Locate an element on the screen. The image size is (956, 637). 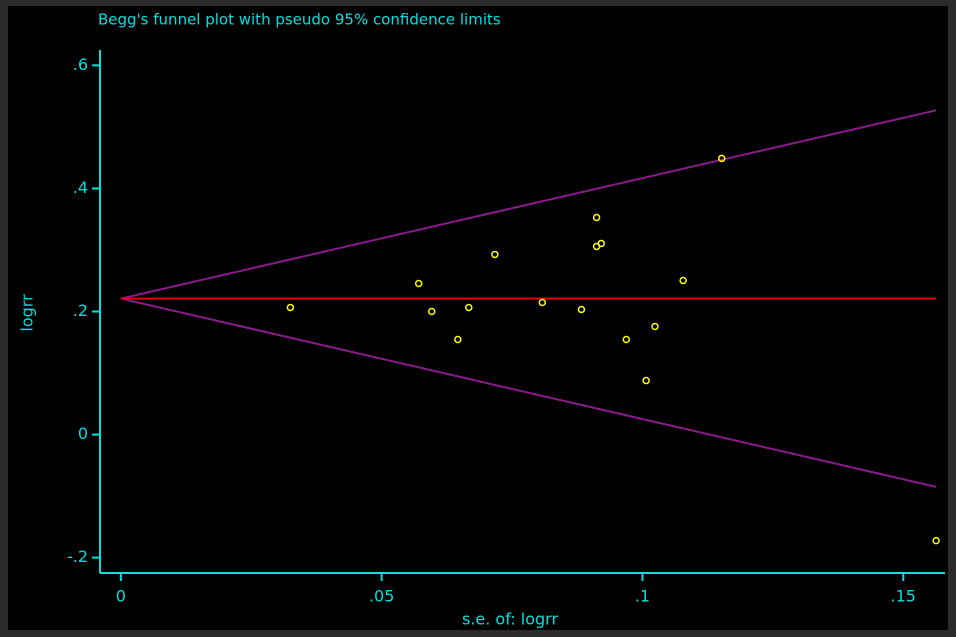
x-tick-label: .15 is located at coordinates (903, 596).